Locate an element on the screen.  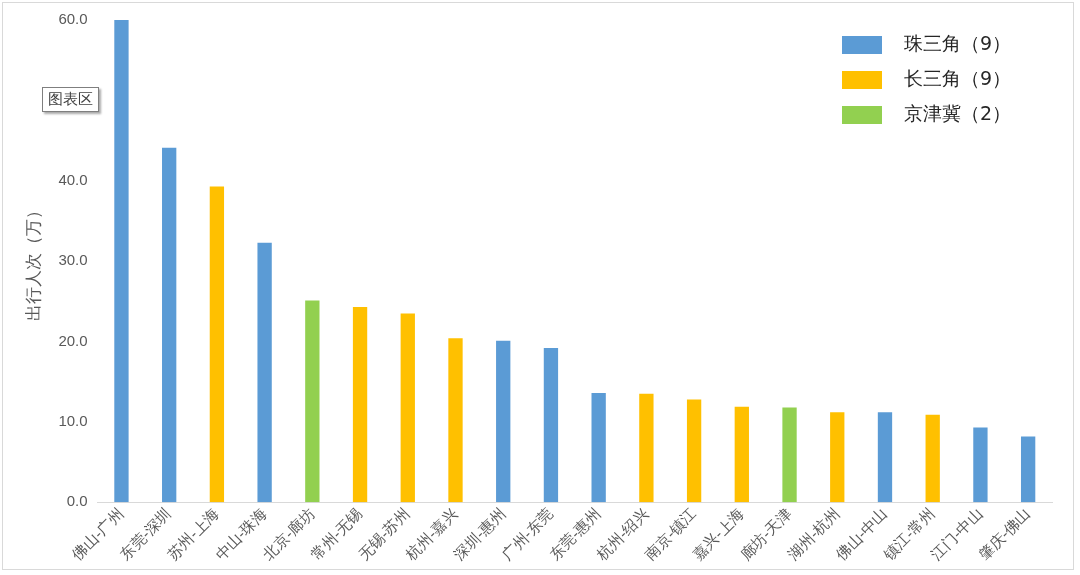
y-tick-label: 20.0 is located at coordinates (73, 340).